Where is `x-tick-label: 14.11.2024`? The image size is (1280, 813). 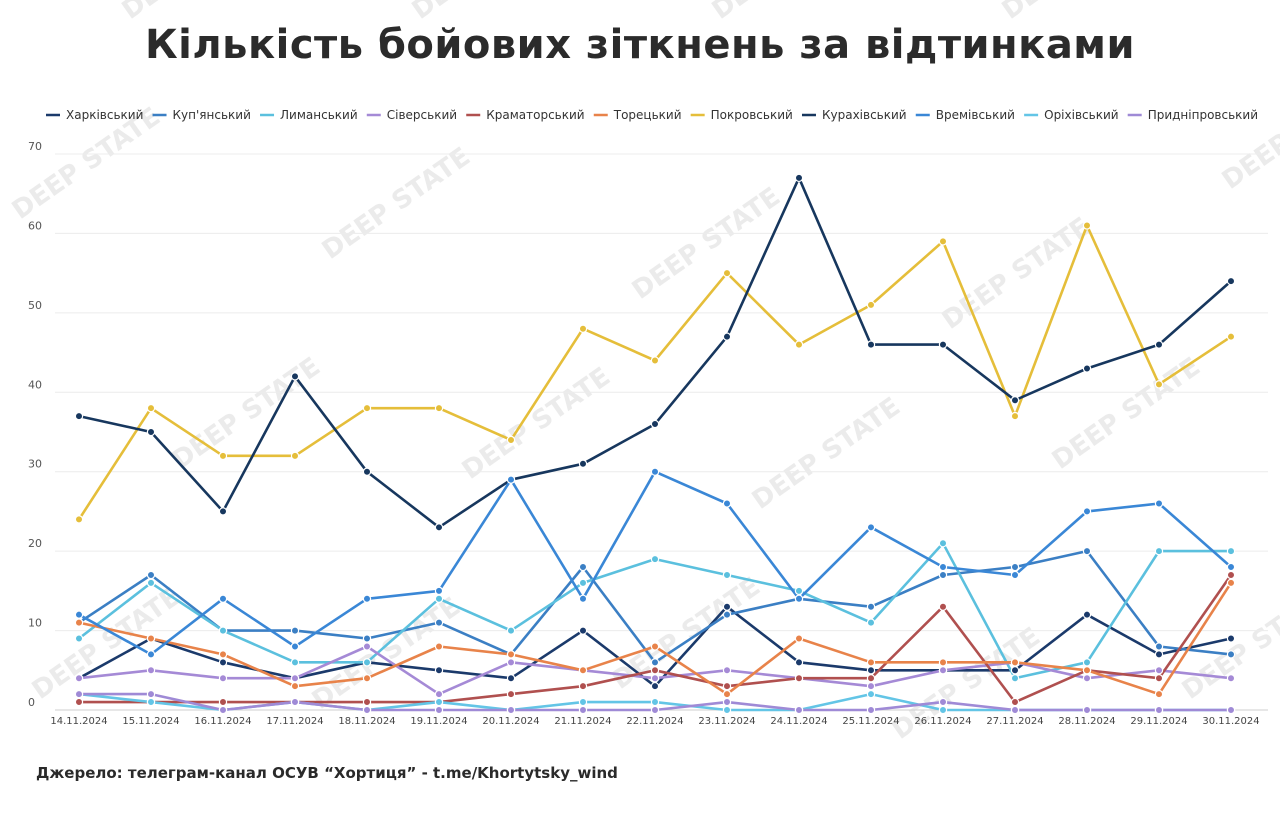
x-tick-label: 14.11.2024 is located at coordinates (78, 721).